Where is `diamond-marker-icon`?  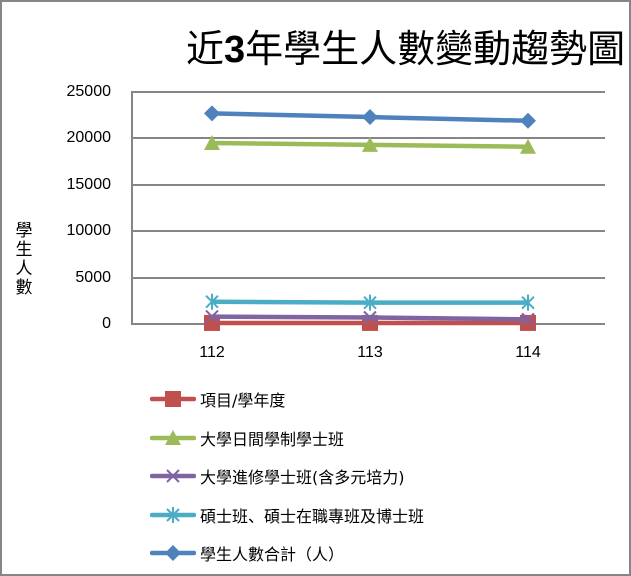 diamond-marker-icon is located at coordinates (173, 553).